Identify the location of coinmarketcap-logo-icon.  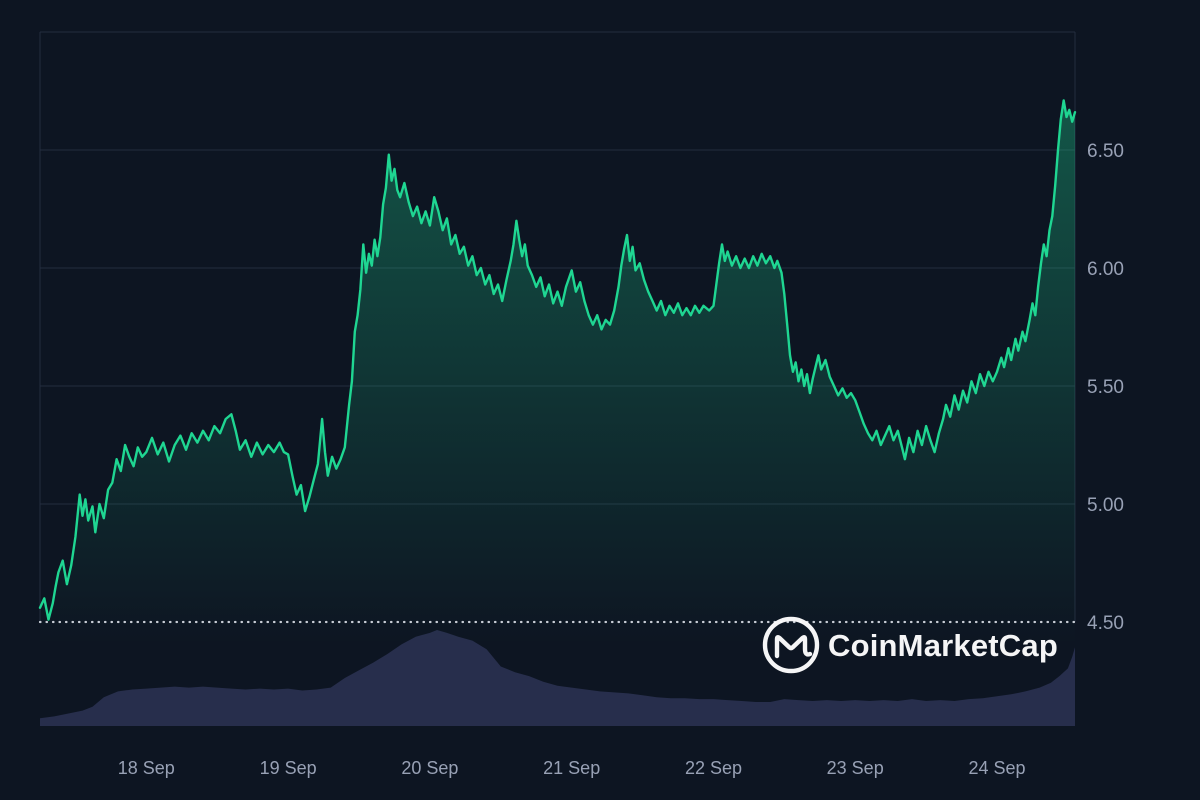
(791, 645).